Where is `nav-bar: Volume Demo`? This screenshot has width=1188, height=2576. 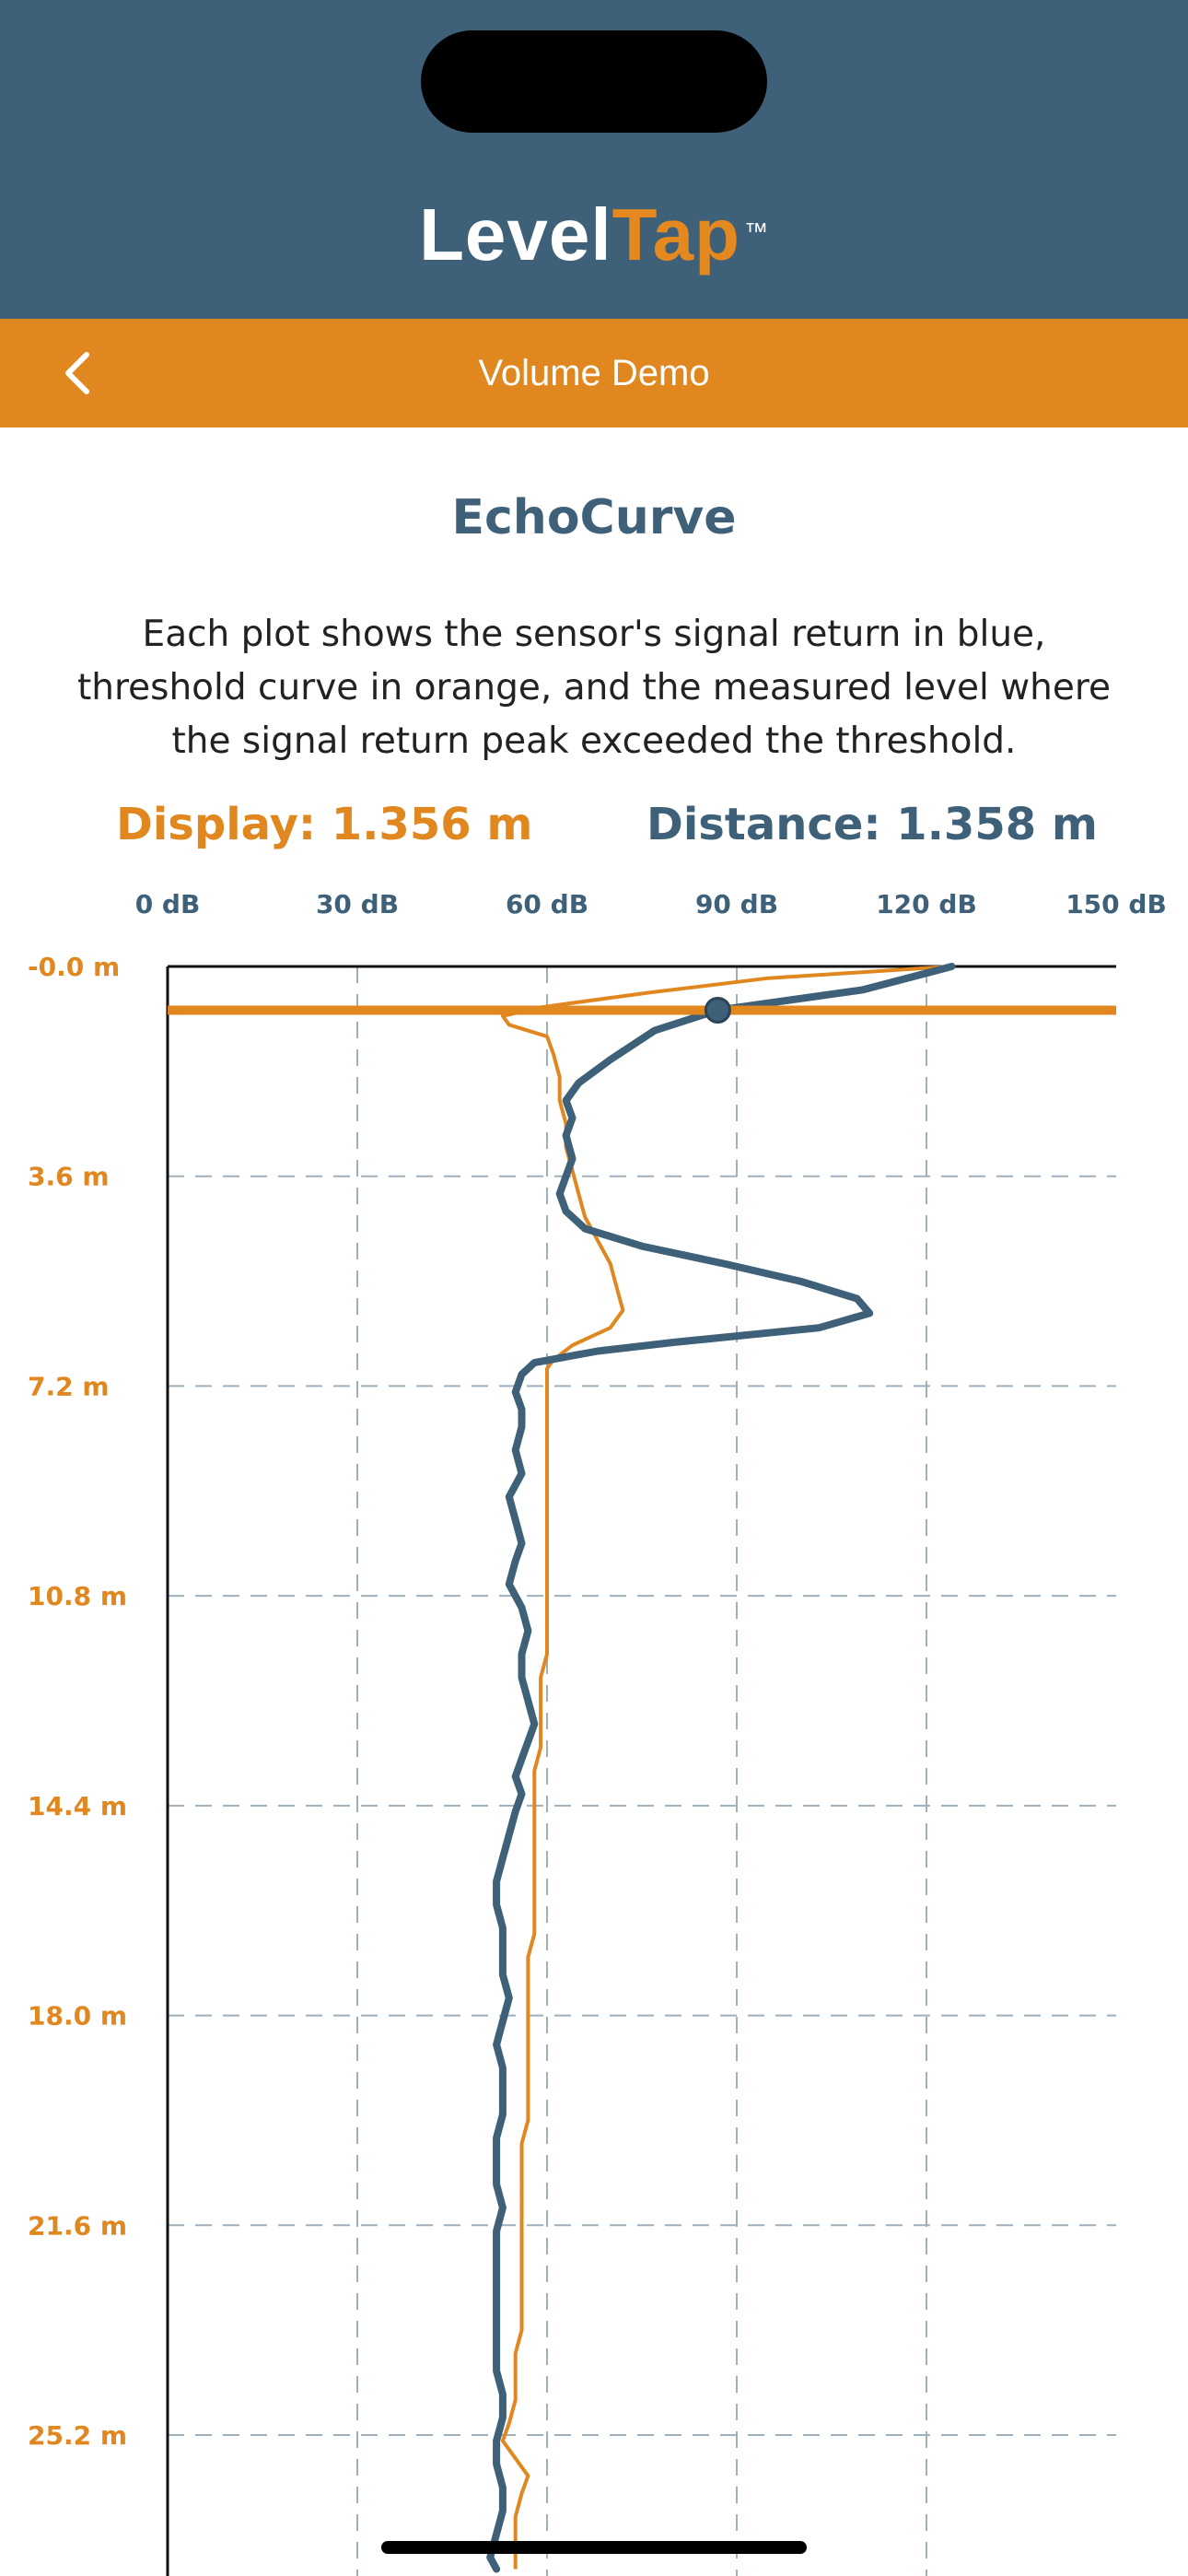
nav-bar: Volume Demo is located at coordinates (594, 373).